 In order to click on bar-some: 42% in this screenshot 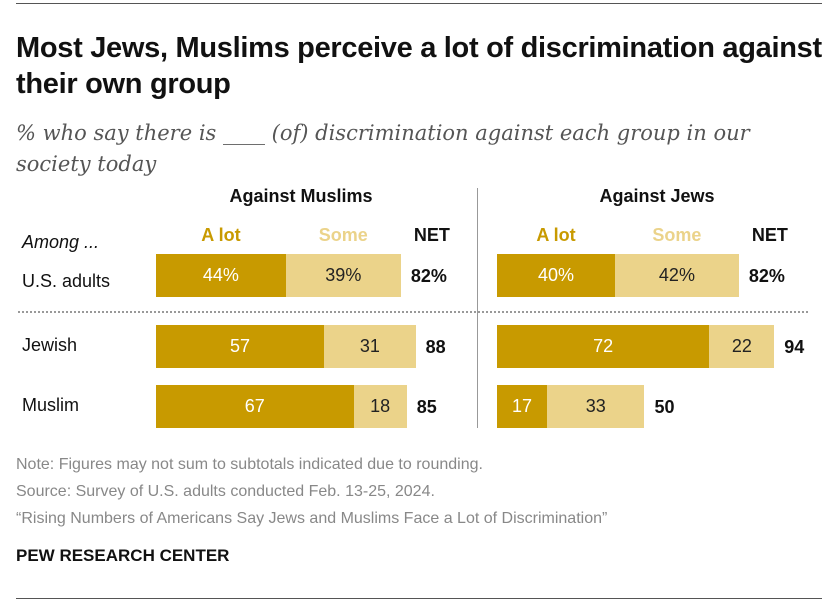, I will do `click(677, 275)`.